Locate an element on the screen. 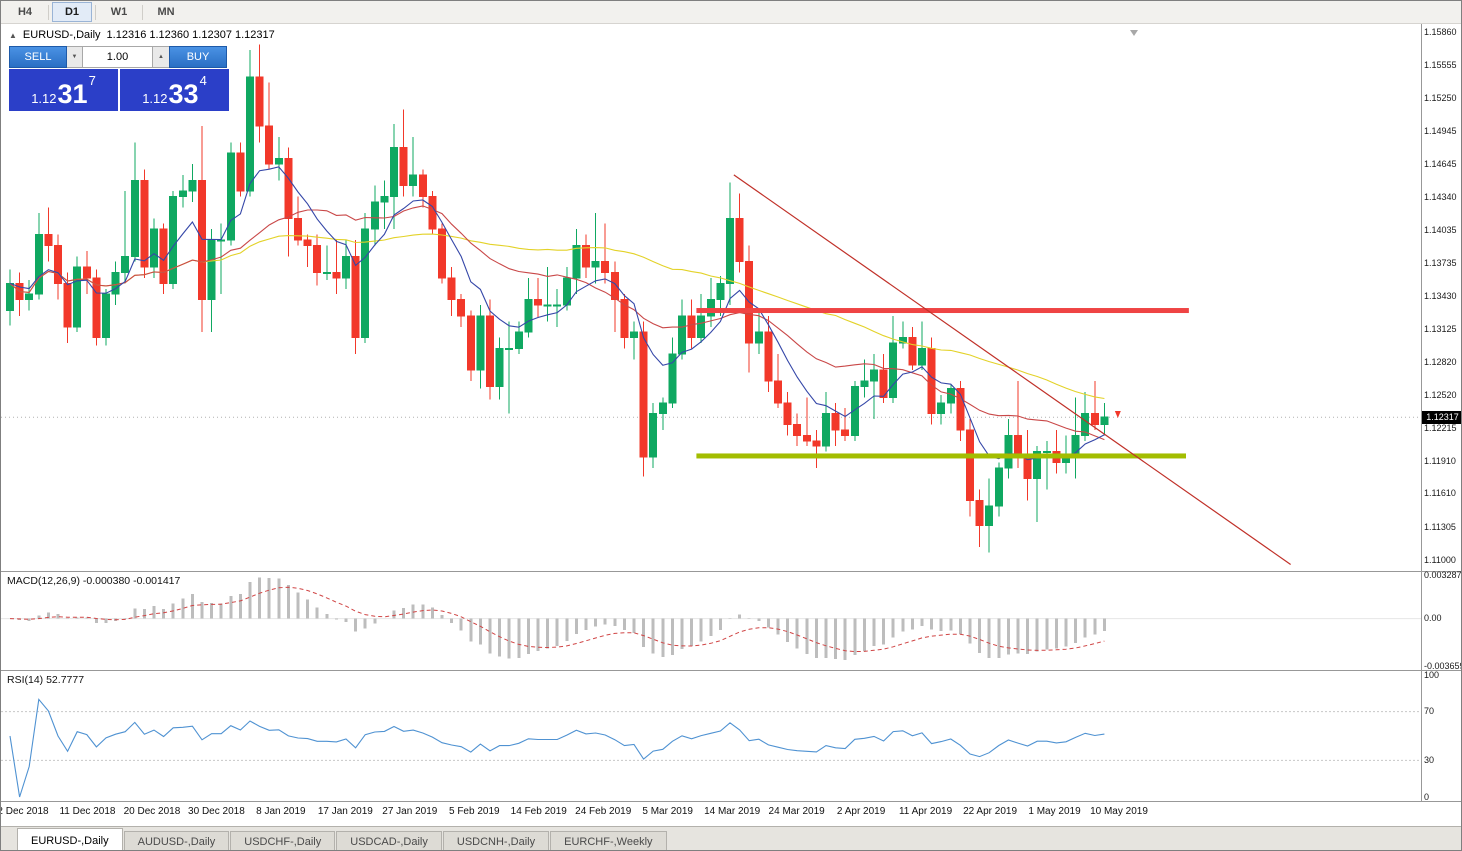  price-axis-label: 1.13735 is located at coordinates (1440, 262).